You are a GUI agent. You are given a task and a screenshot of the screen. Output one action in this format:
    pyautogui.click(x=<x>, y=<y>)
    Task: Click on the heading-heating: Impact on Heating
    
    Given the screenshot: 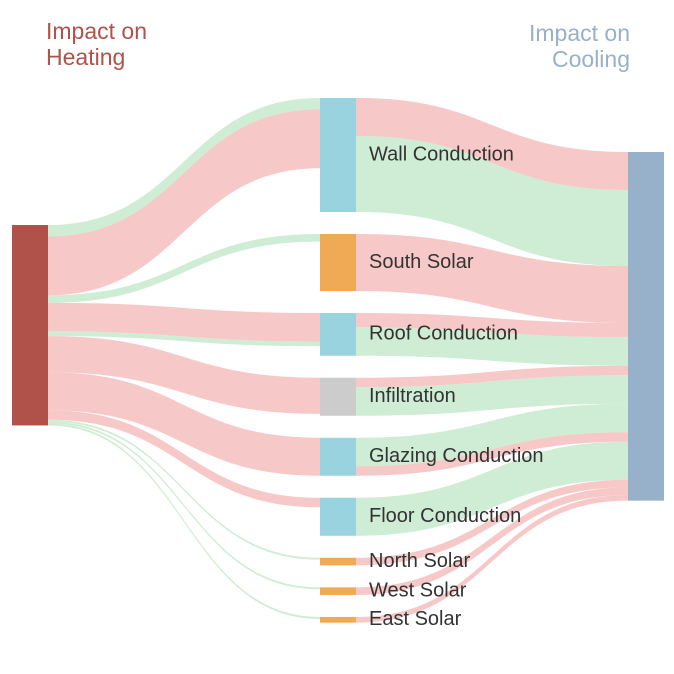 What is the action you would take?
    pyautogui.click(x=96, y=44)
    